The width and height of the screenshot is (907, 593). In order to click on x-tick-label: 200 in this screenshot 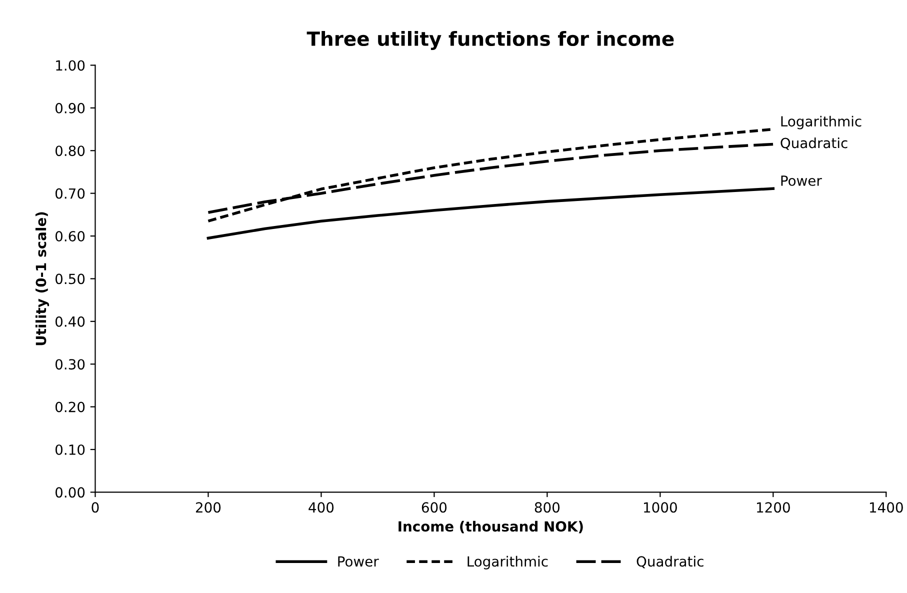, I will do `click(208, 507)`.